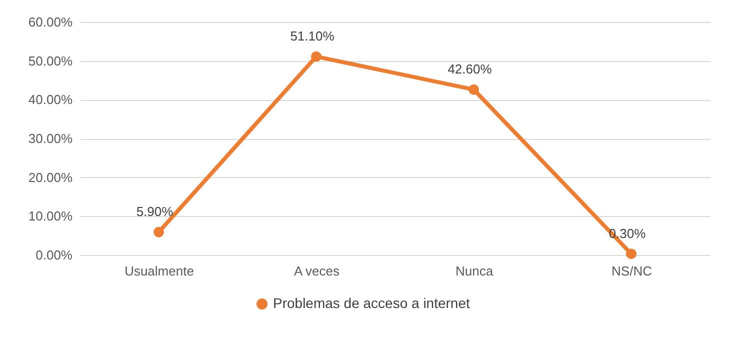  What do you see at coordinates (632, 271) in the screenshot?
I see `x-tick-label: NS/NC` at bounding box center [632, 271].